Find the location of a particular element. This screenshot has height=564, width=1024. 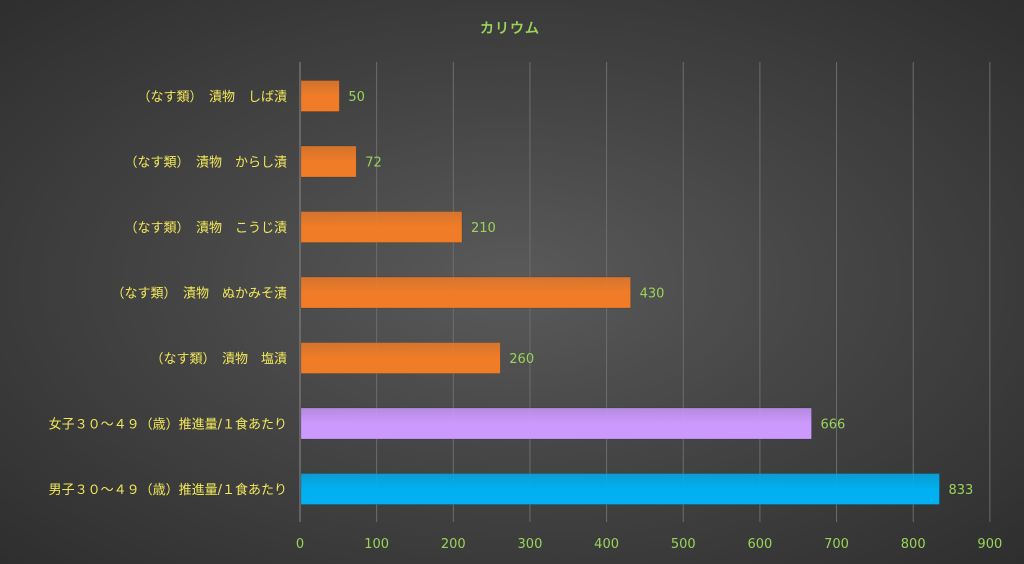

data-label: 260 is located at coordinates (521, 359).